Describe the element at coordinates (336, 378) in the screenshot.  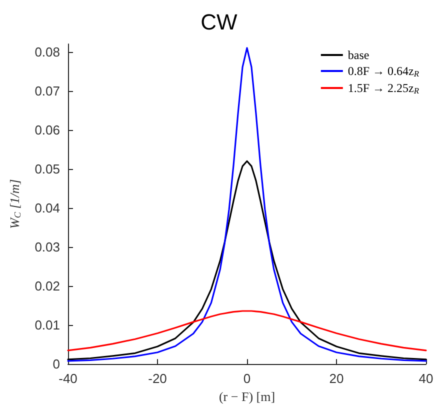
I see `x-tick-label: 20` at that location.